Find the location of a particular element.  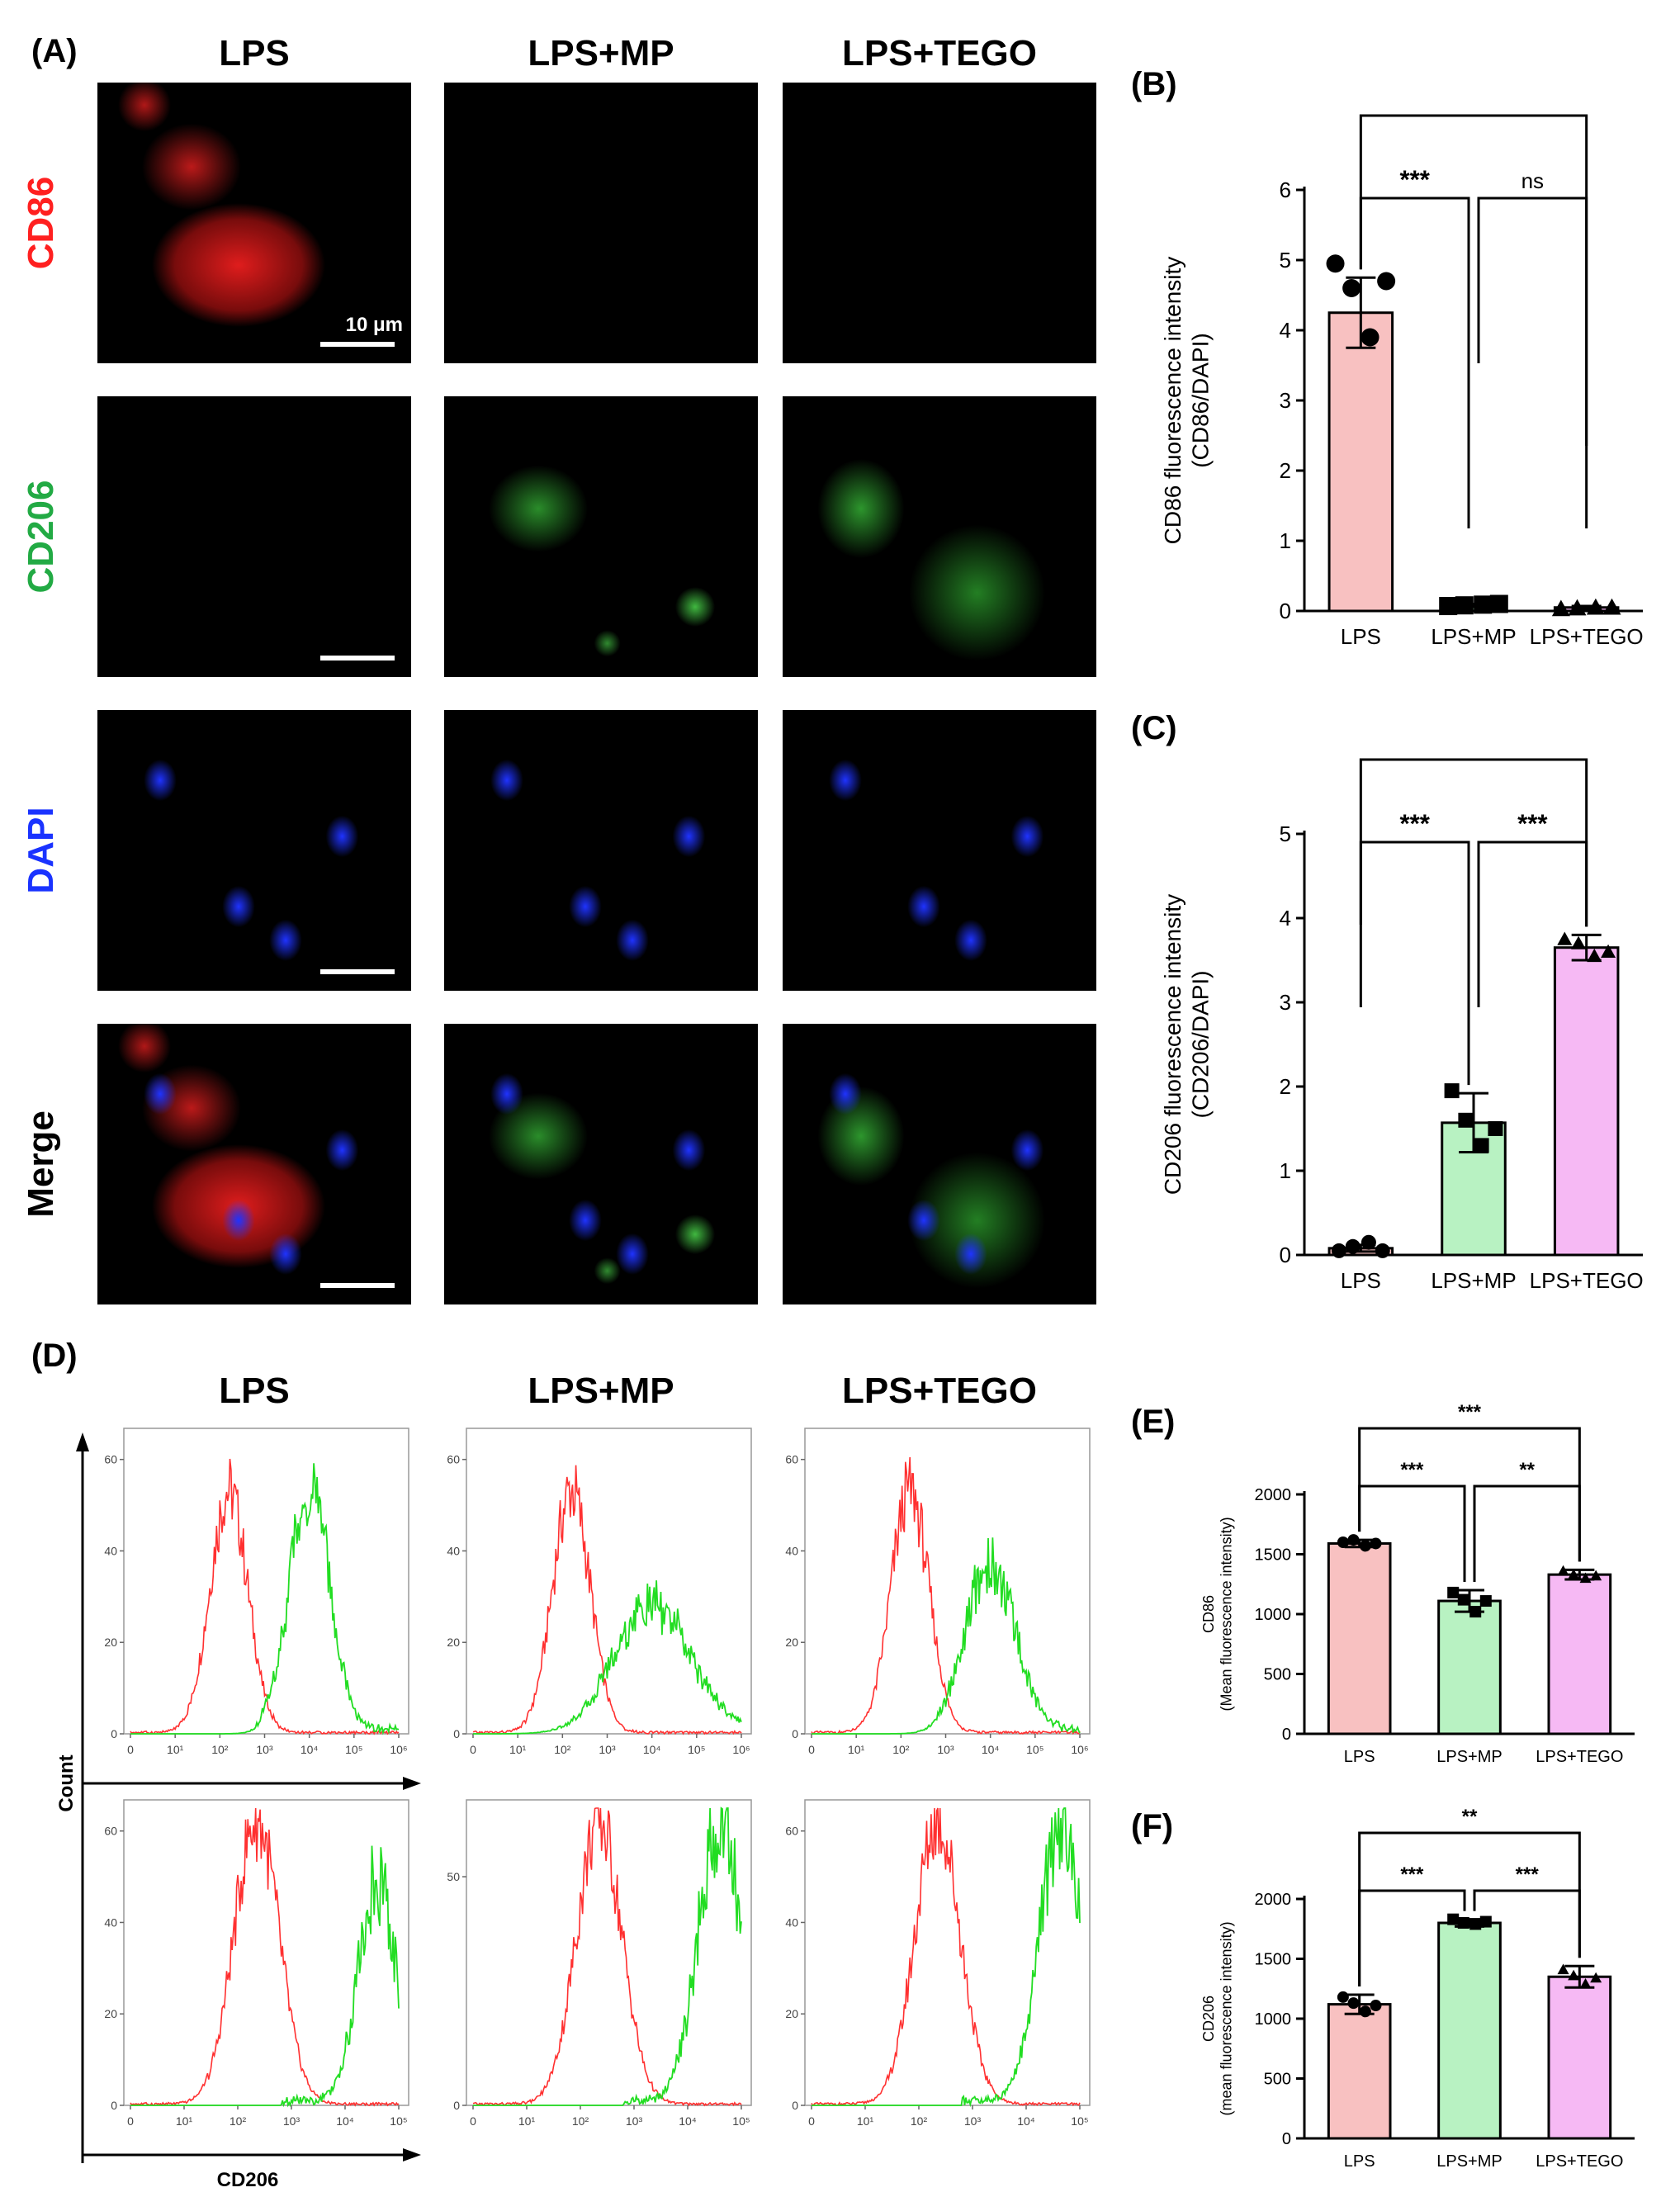

histogram-cd86-1: 0 20 40 60 0 10¹ 10² 10³ 10⁴ 10⁵ 10⁶ is located at coordinates (599, 1592).